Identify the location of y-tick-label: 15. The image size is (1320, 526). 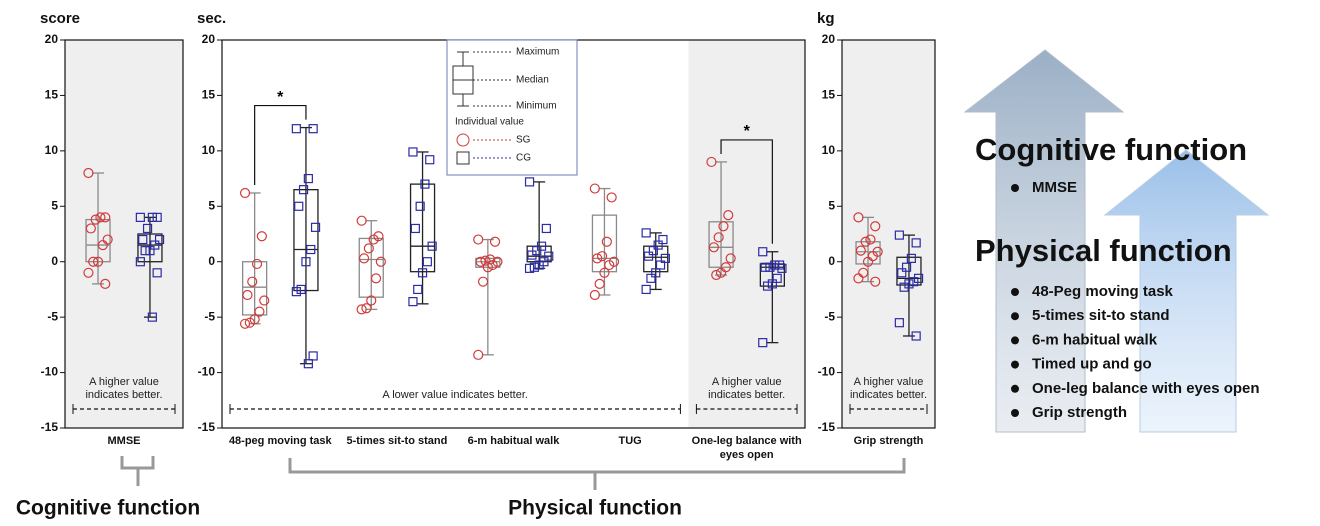
(209, 95).